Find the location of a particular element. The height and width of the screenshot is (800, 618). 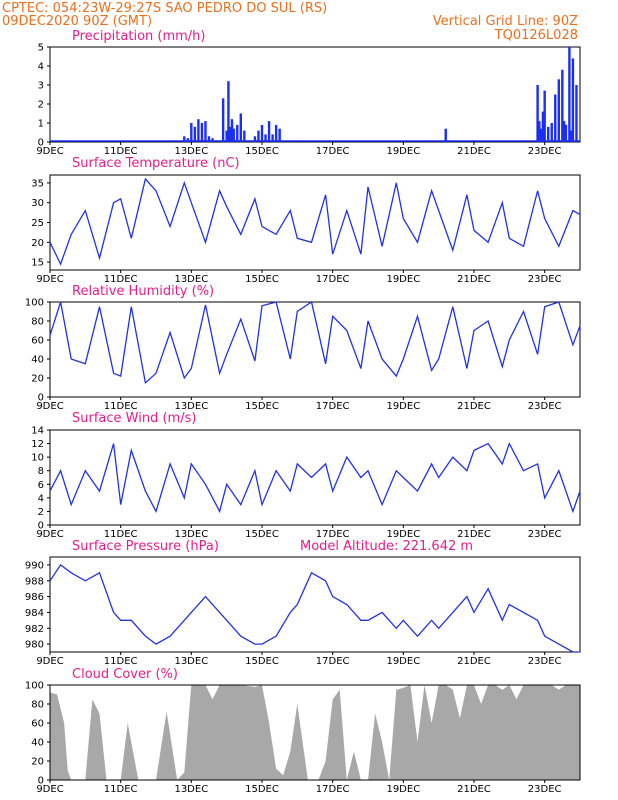

cloud-xtick-label: 15DEC is located at coordinates (262, 789).